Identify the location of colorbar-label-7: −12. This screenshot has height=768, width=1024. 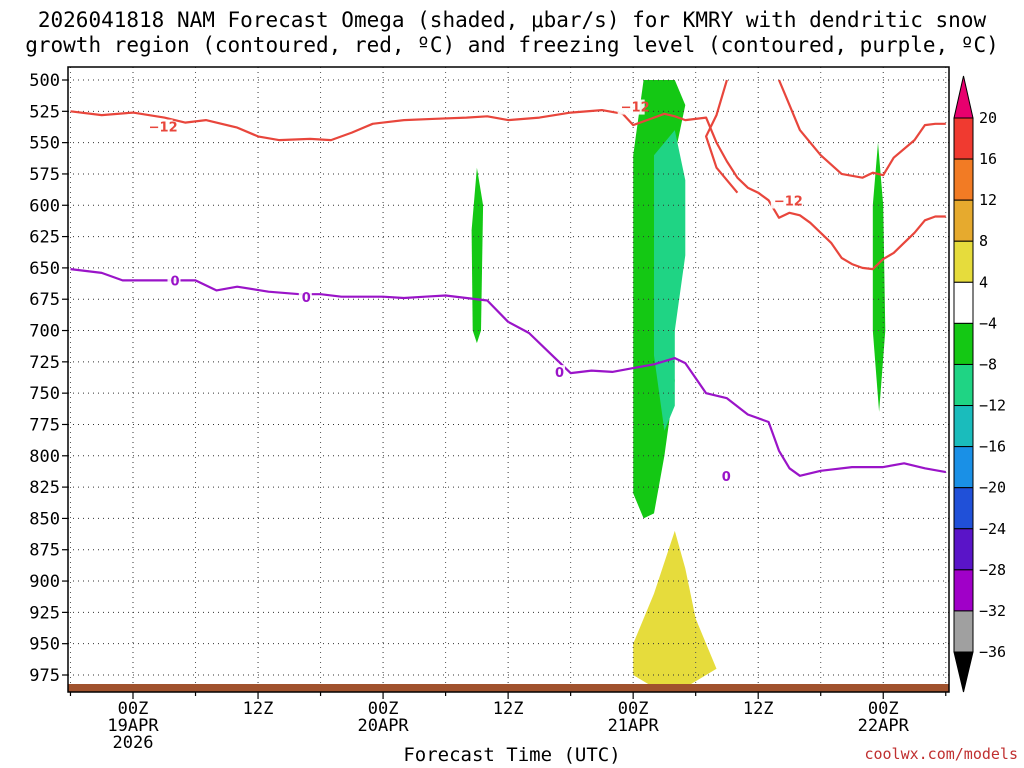
(992, 406).